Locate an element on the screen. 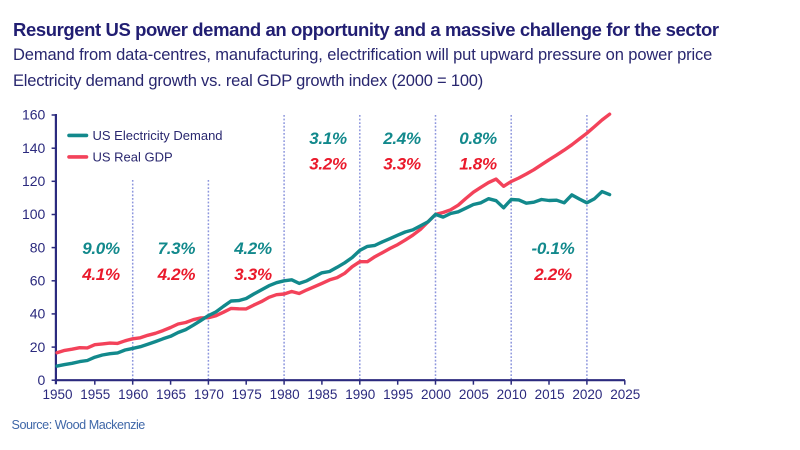 The width and height of the screenshot is (800, 450). svg-text: 0.8% is located at coordinates (478, 138).